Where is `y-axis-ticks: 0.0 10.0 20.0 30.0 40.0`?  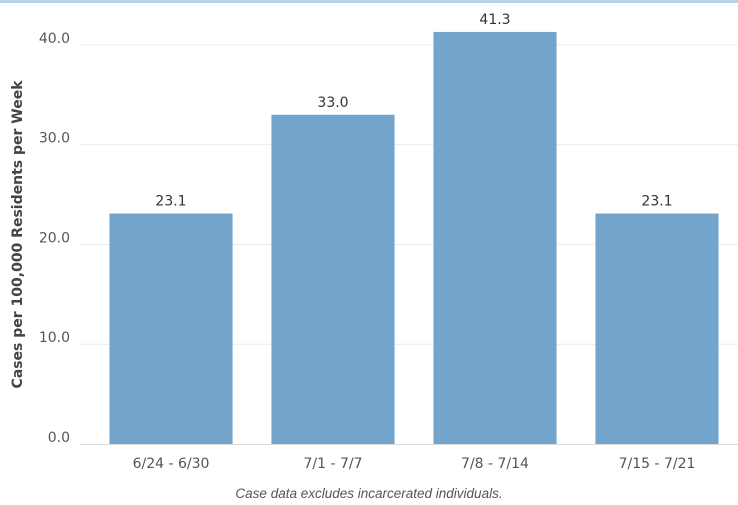 y-axis-ticks: 0.0 10.0 20.0 30.0 40.0 is located at coordinates (54, 238).